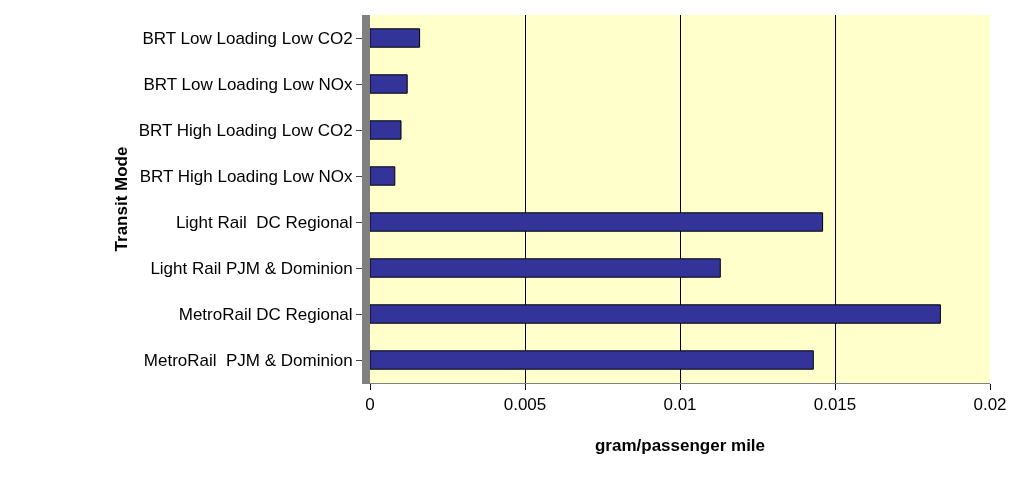  What do you see at coordinates (251, 268) in the screenshot?
I see `y-tick-label: Light Rail PJM & Dominion` at bounding box center [251, 268].